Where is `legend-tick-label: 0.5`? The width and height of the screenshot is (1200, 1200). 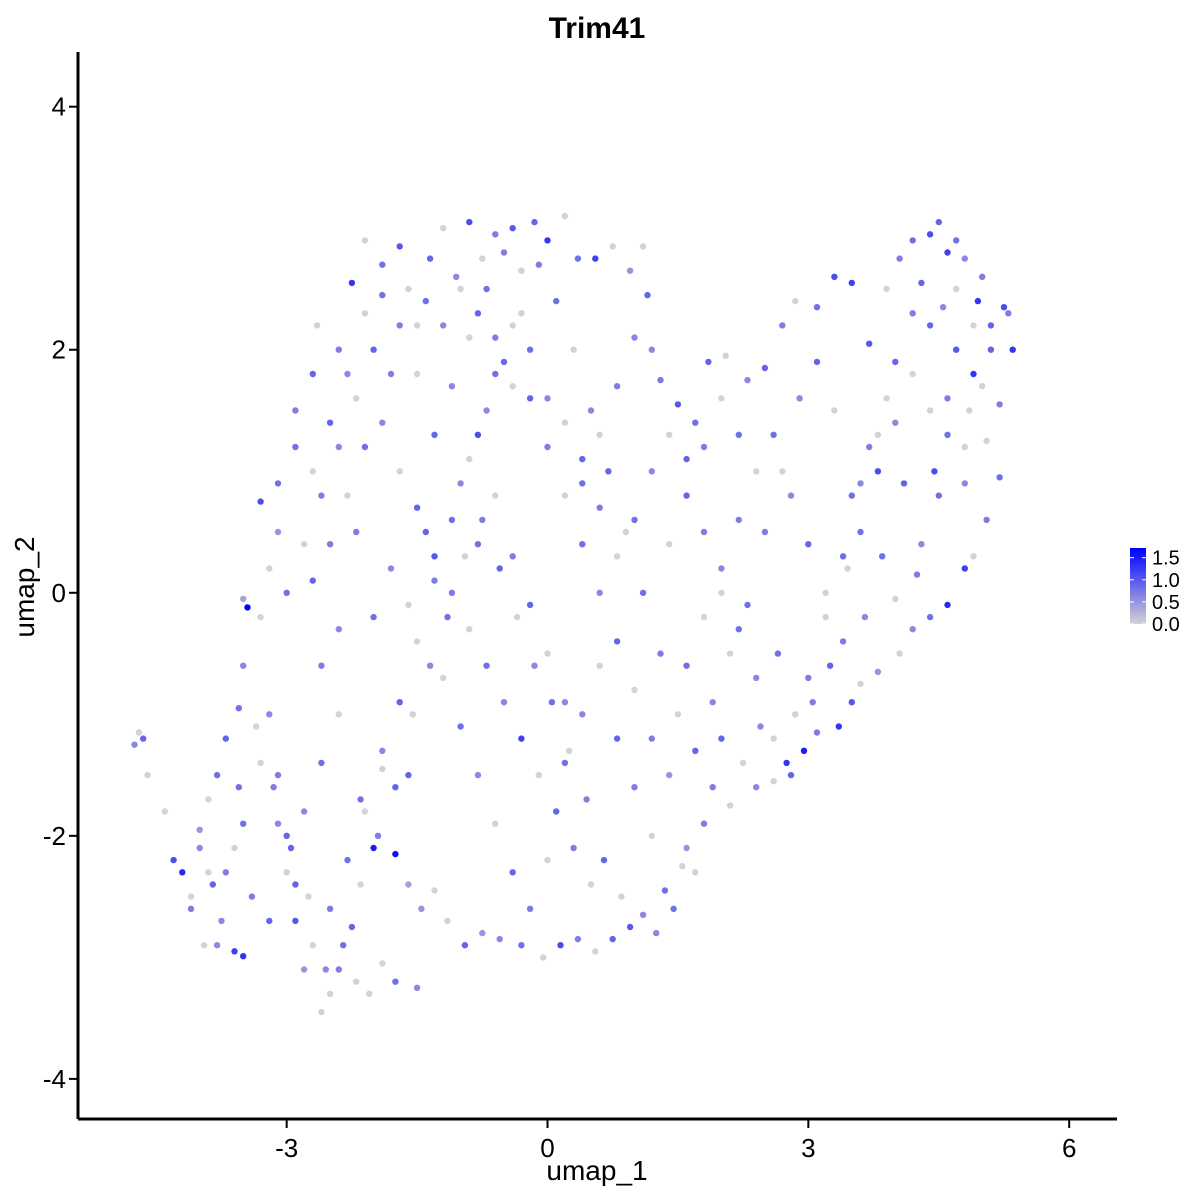
legend-tick-label: 0.5 is located at coordinates (1166, 603).